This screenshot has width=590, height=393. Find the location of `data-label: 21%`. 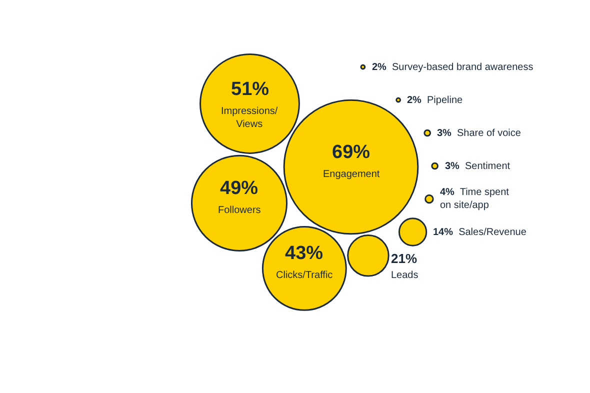

data-label: 21% is located at coordinates (404, 258).